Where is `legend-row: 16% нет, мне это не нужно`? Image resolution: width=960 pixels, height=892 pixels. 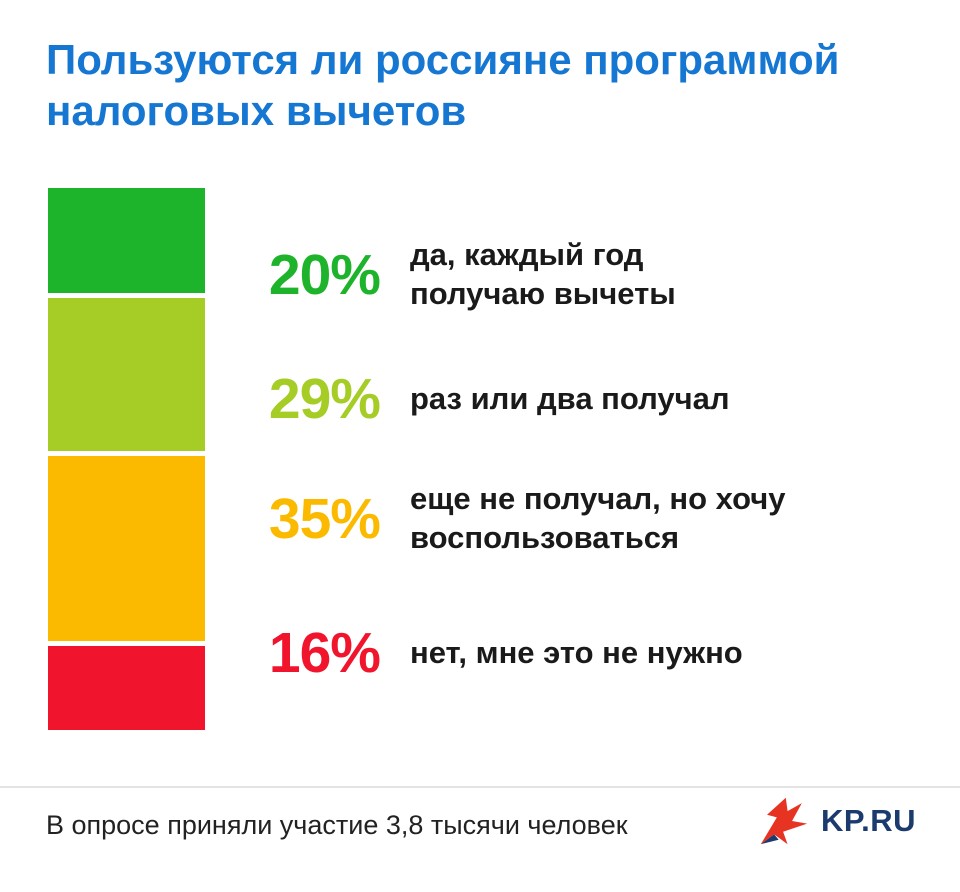 legend-row: 16% нет, мне это не нужно is located at coordinates (481, 653).